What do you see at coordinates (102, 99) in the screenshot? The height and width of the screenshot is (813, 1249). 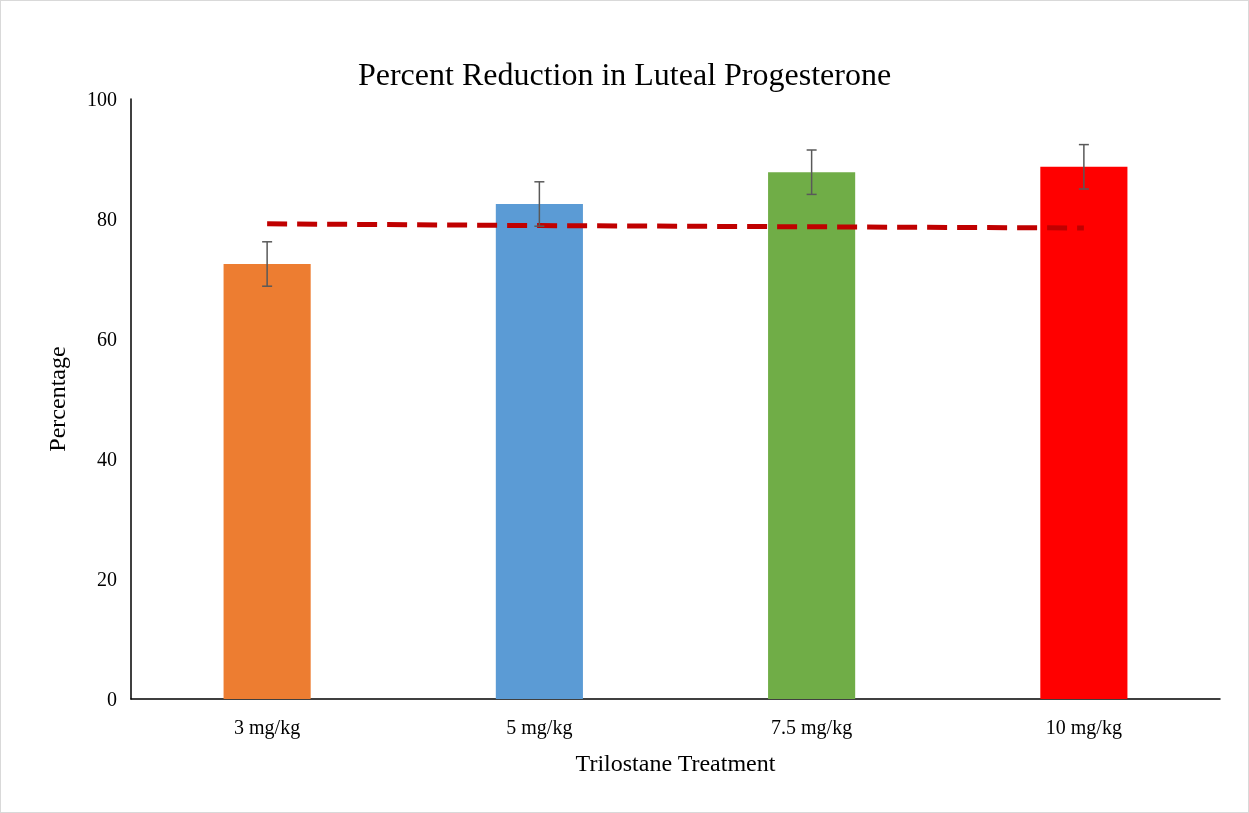 I see `y-tick-label: 100` at bounding box center [102, 99].